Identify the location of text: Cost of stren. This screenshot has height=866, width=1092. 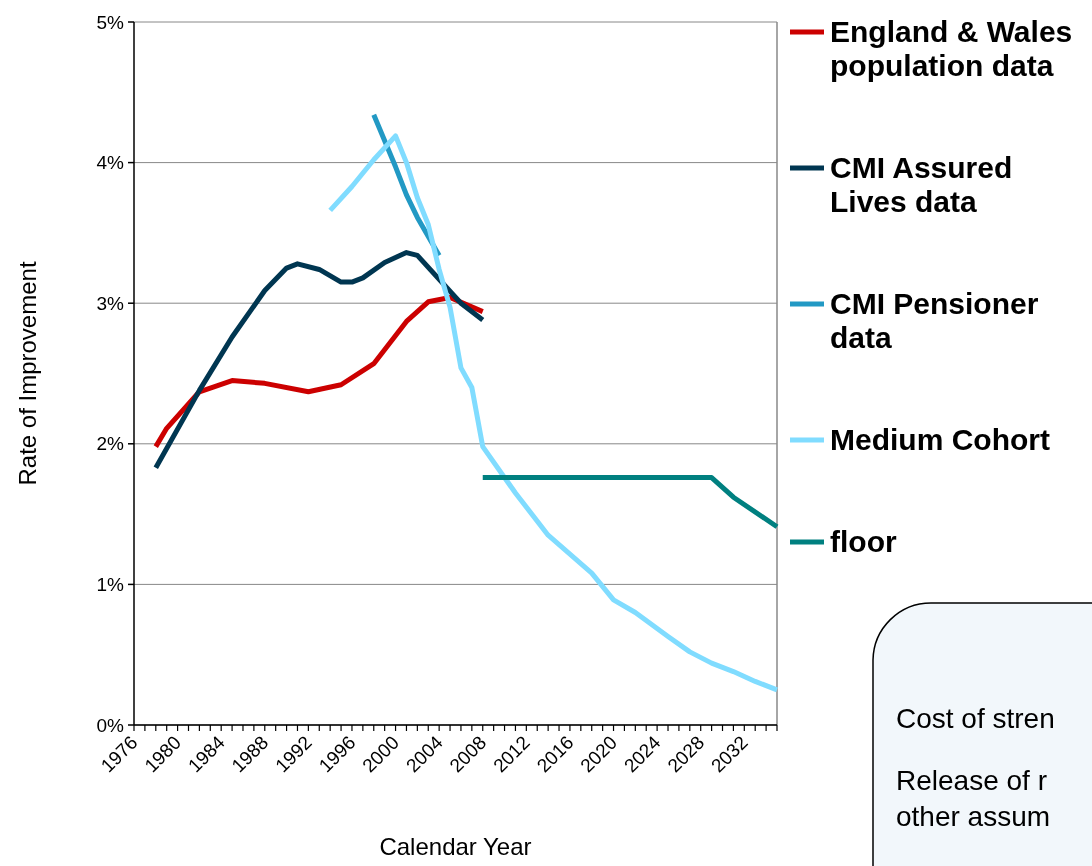
(975, 718).